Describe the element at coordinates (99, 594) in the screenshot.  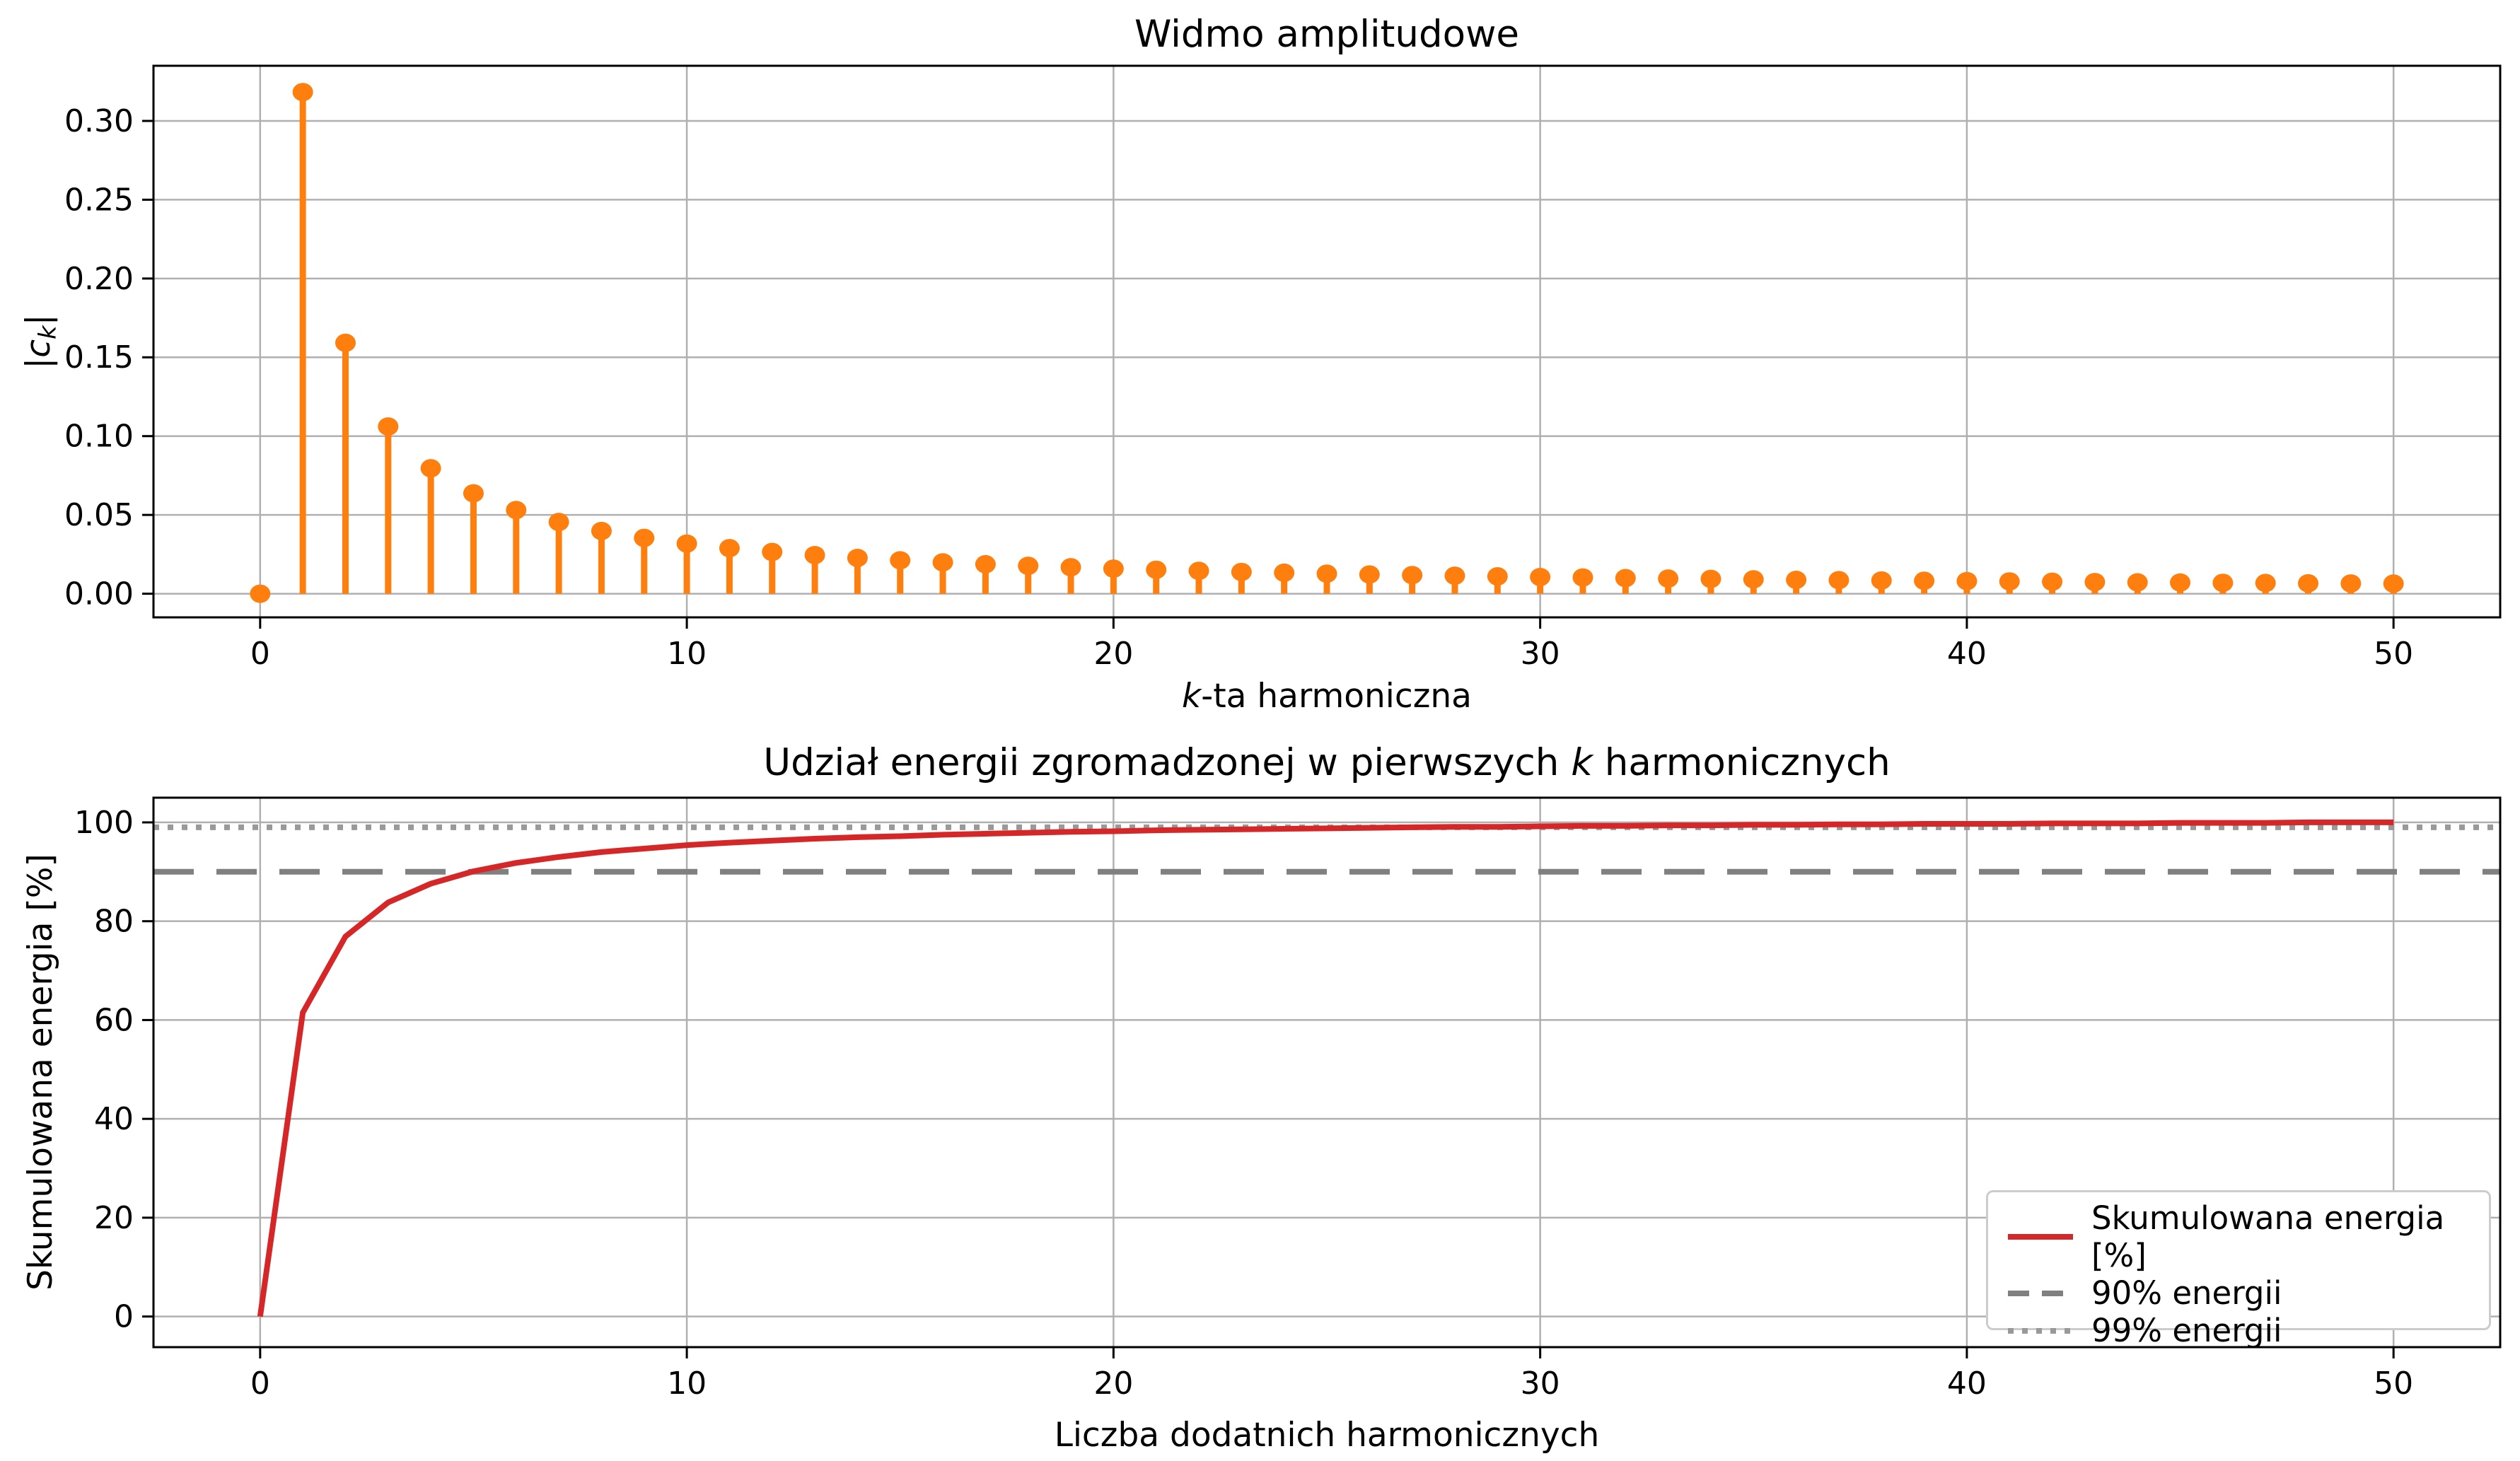
I see `y-tick-label: 0.00` at that location.